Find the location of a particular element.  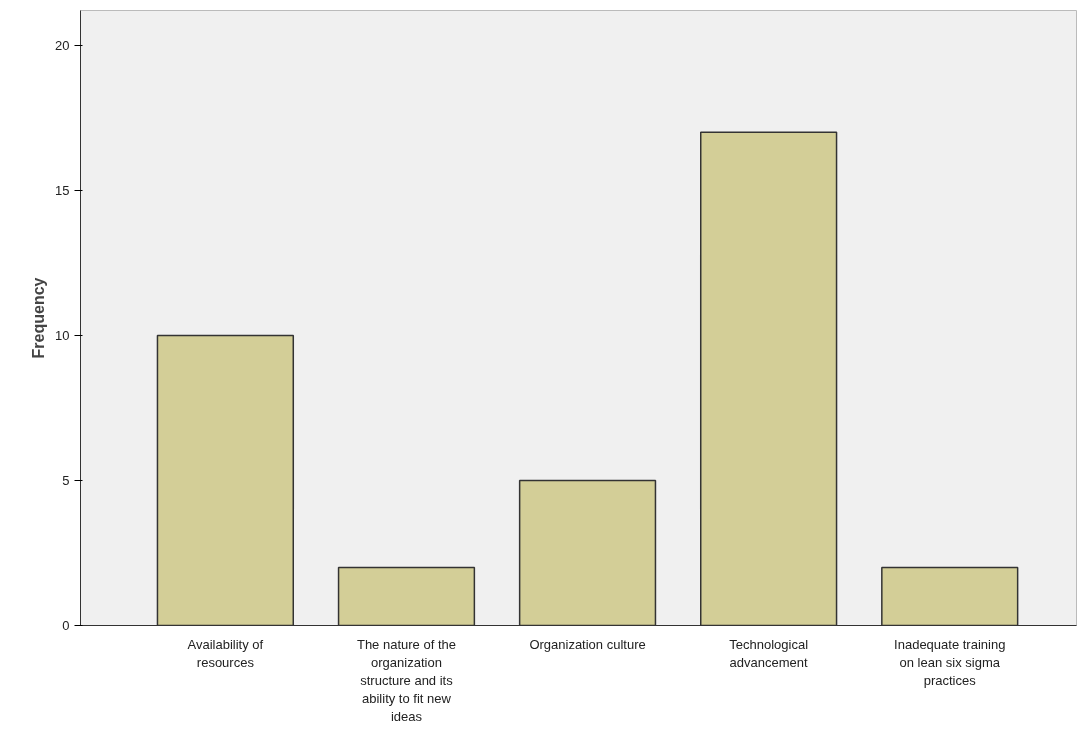

y-tick-label: 20 is located at coordinates (62, 45).